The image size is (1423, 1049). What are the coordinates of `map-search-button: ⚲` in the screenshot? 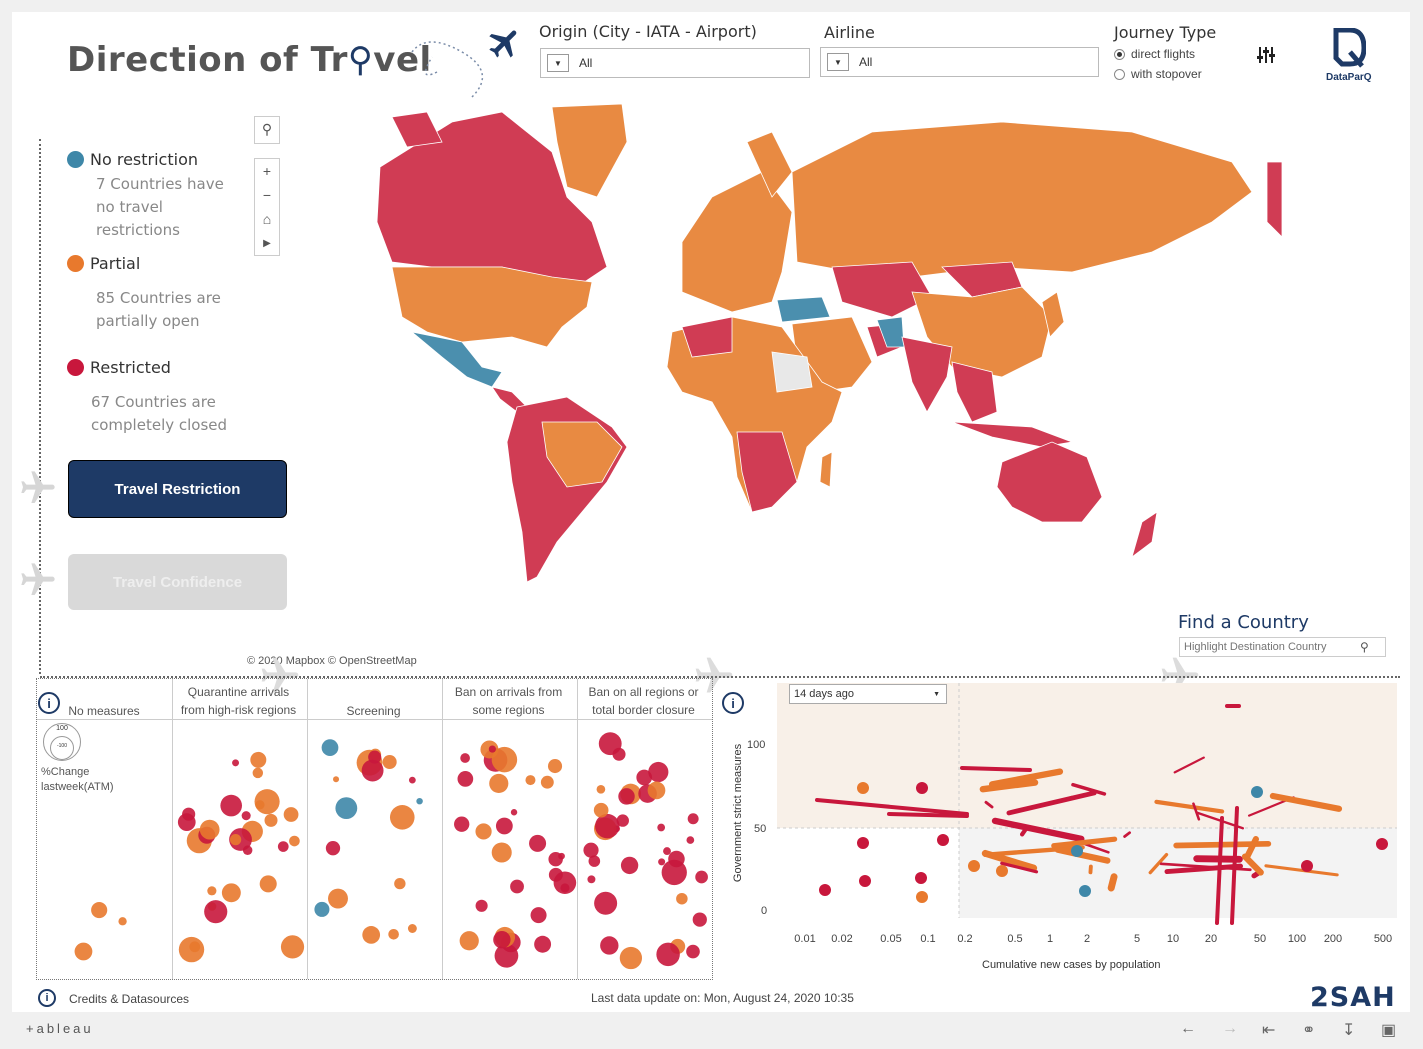 It's located at (267, 130).